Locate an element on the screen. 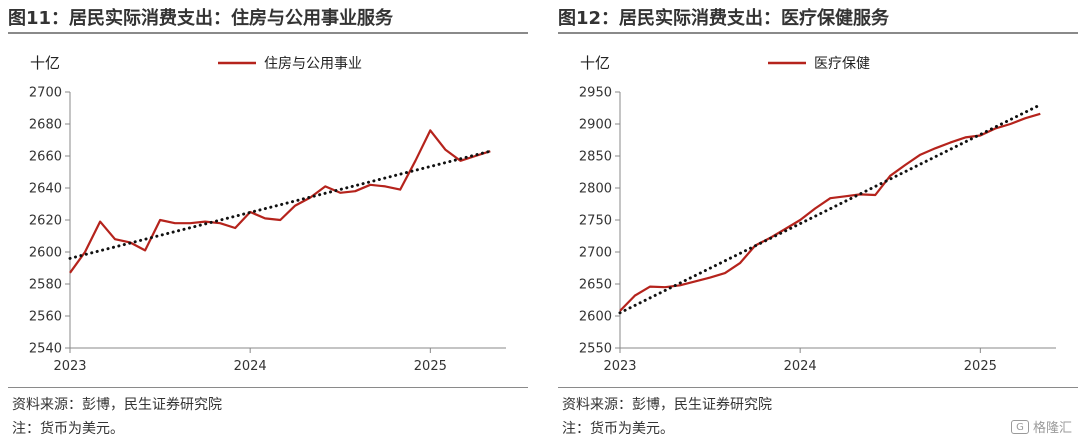  panel-title: 图11：居民实际消费支出：住房与公用事业服务 is located at coordinates (201, 18).